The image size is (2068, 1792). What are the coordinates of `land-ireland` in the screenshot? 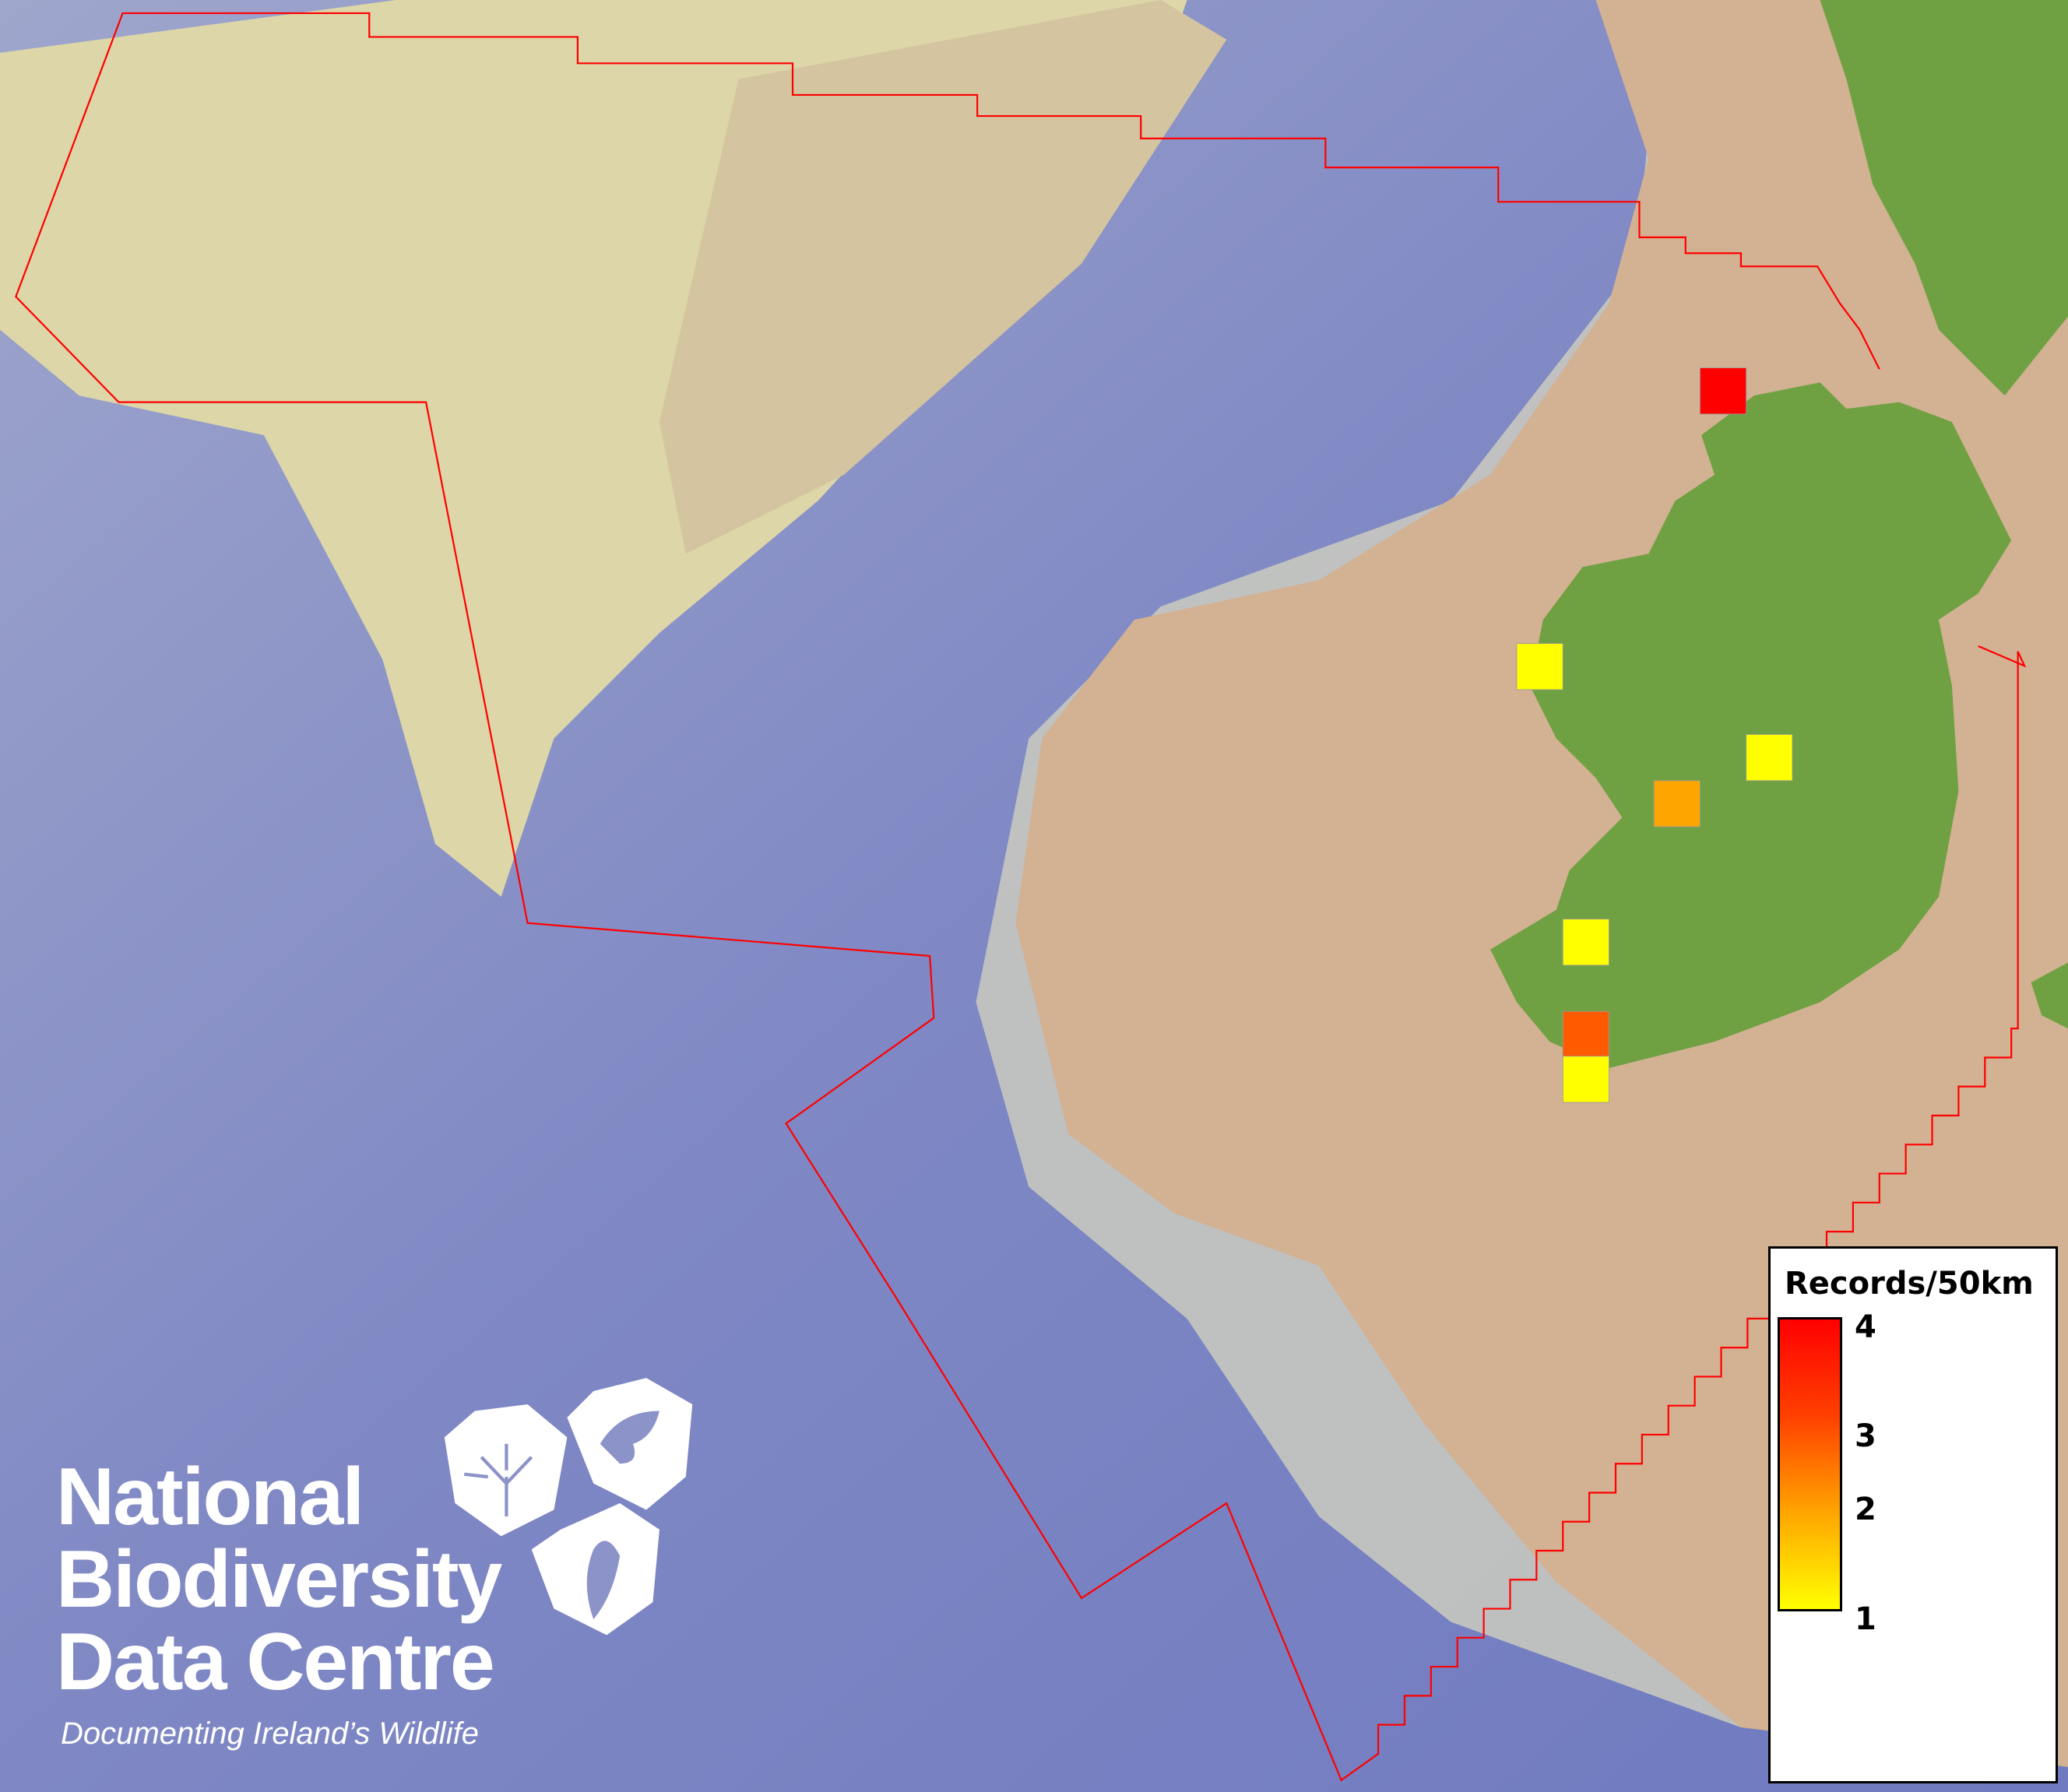 It's located at (1751, 725).